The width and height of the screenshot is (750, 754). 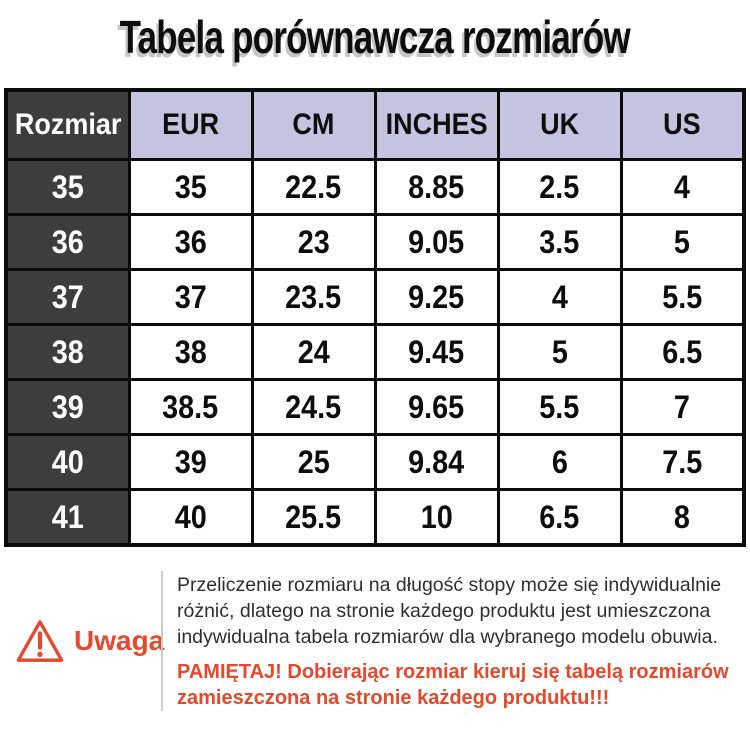 What do you see at coordinates (559, 242) in the screenshot?
I see `value-cell: 3.5` at bounding box center [559, 242].